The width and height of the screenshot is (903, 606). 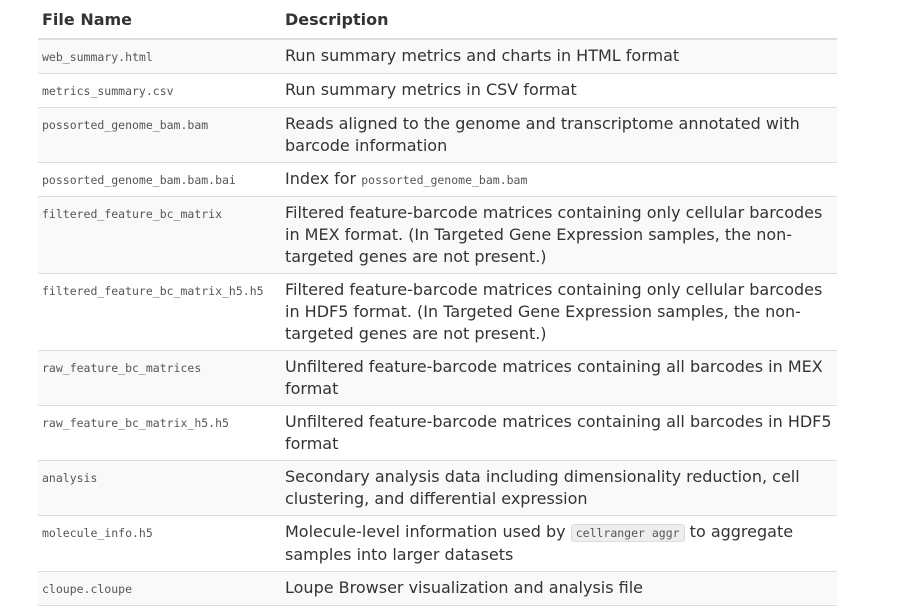 What do you see at coordinates (323, 178) in the screenshot?
I see `description-text: Index for` at bounding box center [323, 178].